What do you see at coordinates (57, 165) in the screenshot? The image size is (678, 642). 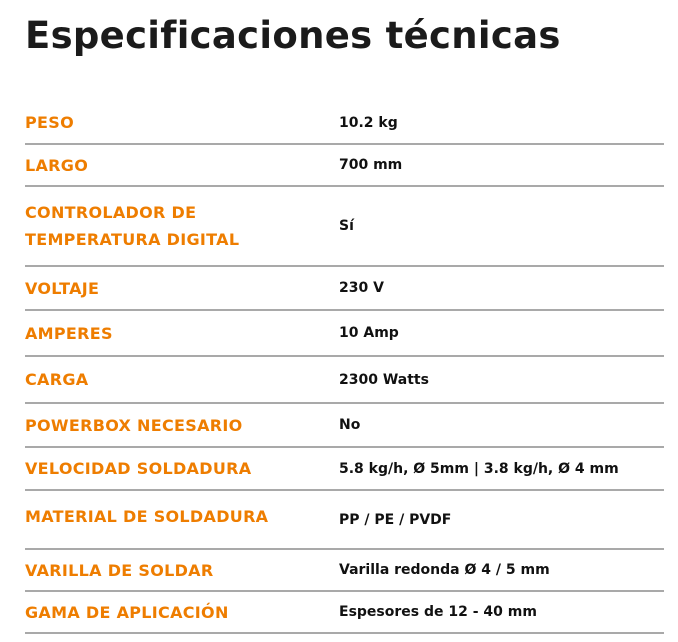 I see `spec-label: LARGO` at bounding box center [57, 165].